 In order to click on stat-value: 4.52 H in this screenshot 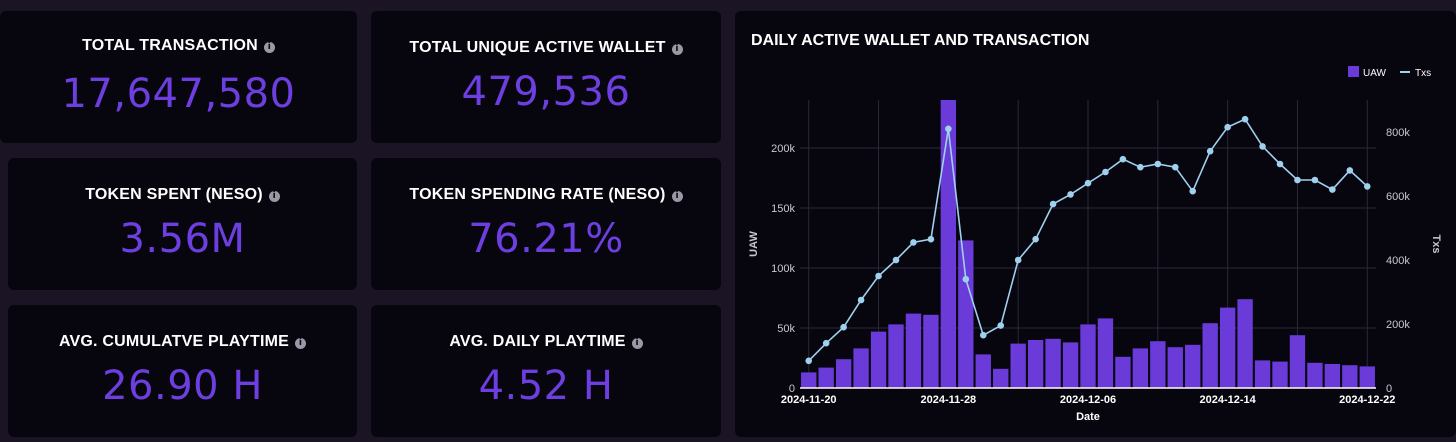, I will do `click(546, 386)`.